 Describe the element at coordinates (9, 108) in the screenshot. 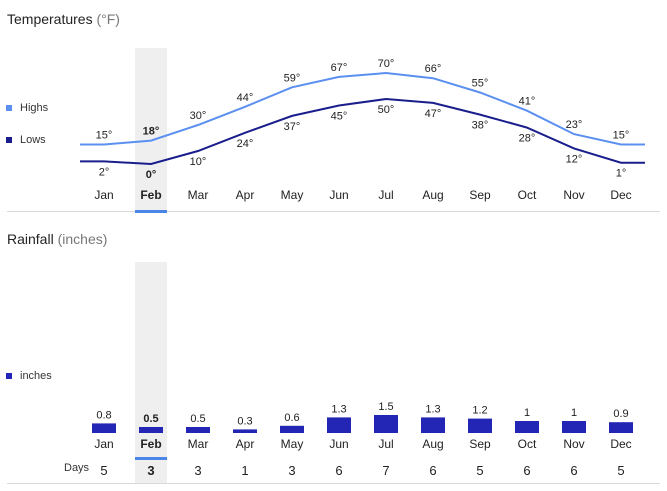

I see `legend-highs-swatch` at that location.